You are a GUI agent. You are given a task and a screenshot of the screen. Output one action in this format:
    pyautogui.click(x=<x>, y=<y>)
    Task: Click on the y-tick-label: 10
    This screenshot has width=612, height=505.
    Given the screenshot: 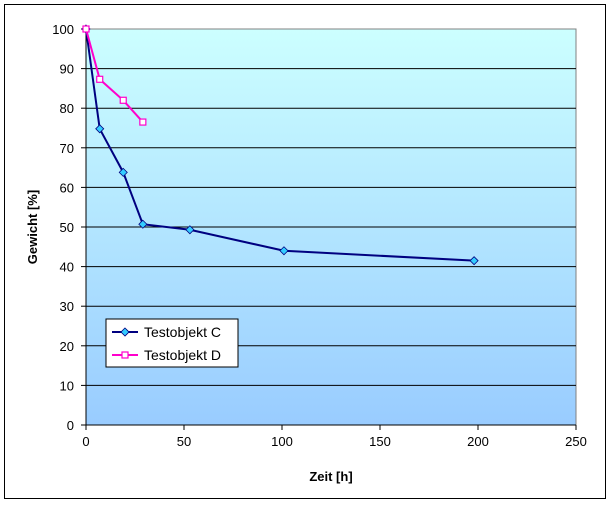 What is the action you would take?
    pyautogui.click(x=67, y=385)
    